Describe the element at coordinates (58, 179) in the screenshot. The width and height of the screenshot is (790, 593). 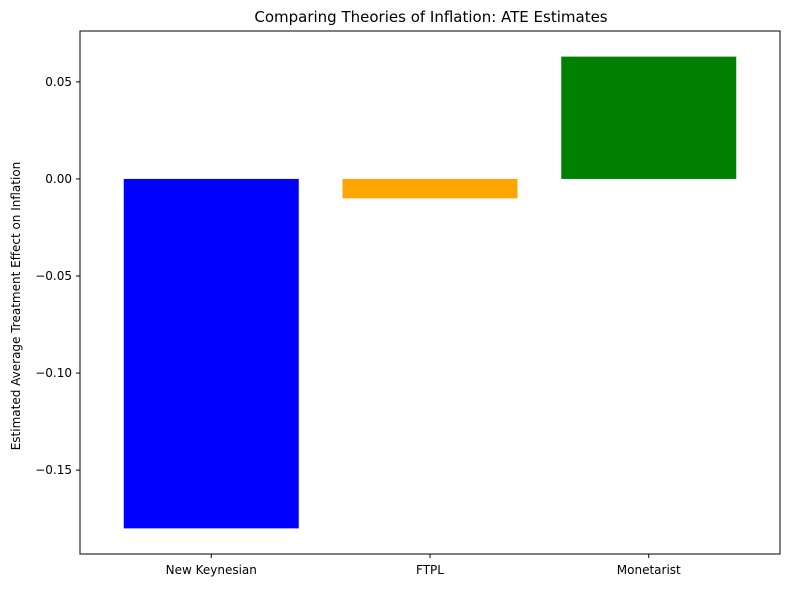
I see `y-tick-label: 0.00` at that location.